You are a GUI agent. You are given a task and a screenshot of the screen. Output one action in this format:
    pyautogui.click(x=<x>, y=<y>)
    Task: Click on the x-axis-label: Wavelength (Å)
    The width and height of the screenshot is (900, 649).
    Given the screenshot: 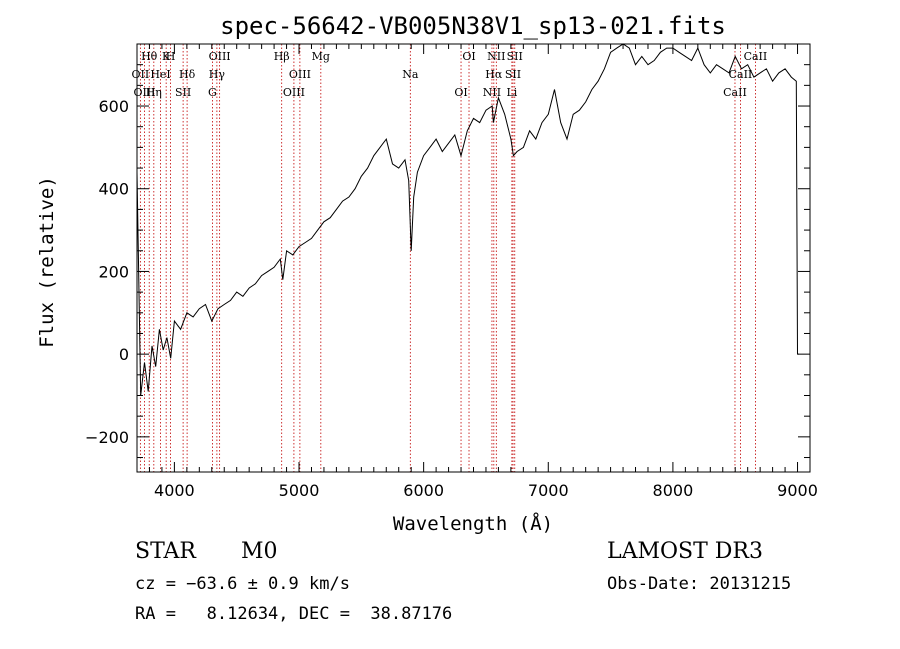 What is the action you would take?
    pyautogui.click(x=473, y=523)
    